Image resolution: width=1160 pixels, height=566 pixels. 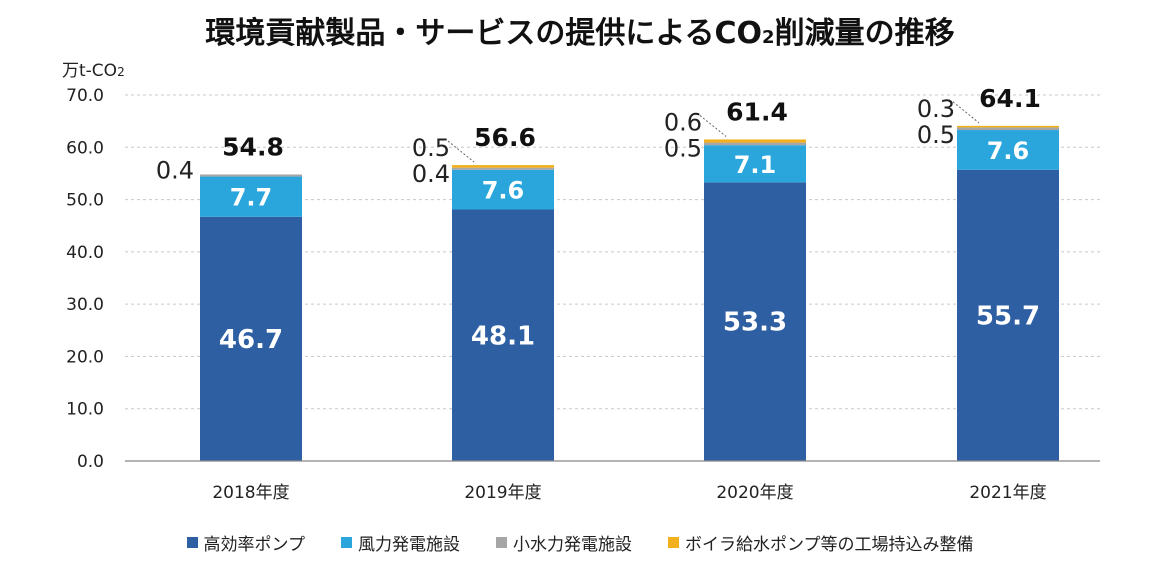 What do you see at coordinates (502, 493) in the screenshot?
I see `x-tick-label: 2019年度` at bounding box center [502, 493].